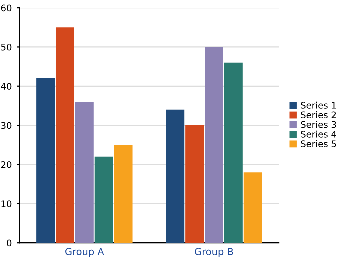 Image resolution: width=355 pixels, height=268 pixels. Describe the element at coordinates (318, 115) in the screenshot. I see `legend-label: Series 2` at that location.